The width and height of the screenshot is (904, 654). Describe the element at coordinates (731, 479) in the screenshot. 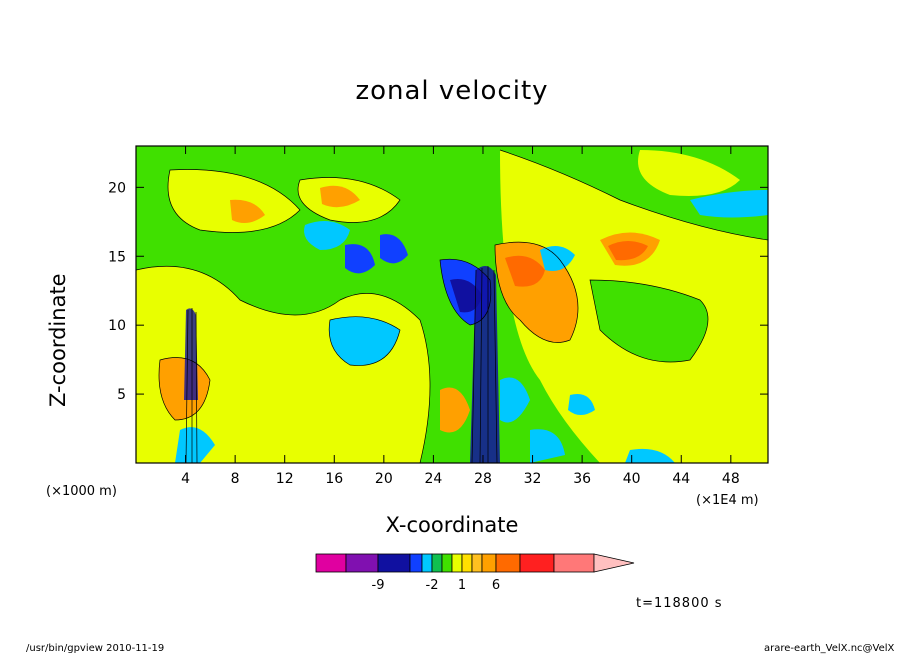

I see `x-tick-label: 48` at that location.